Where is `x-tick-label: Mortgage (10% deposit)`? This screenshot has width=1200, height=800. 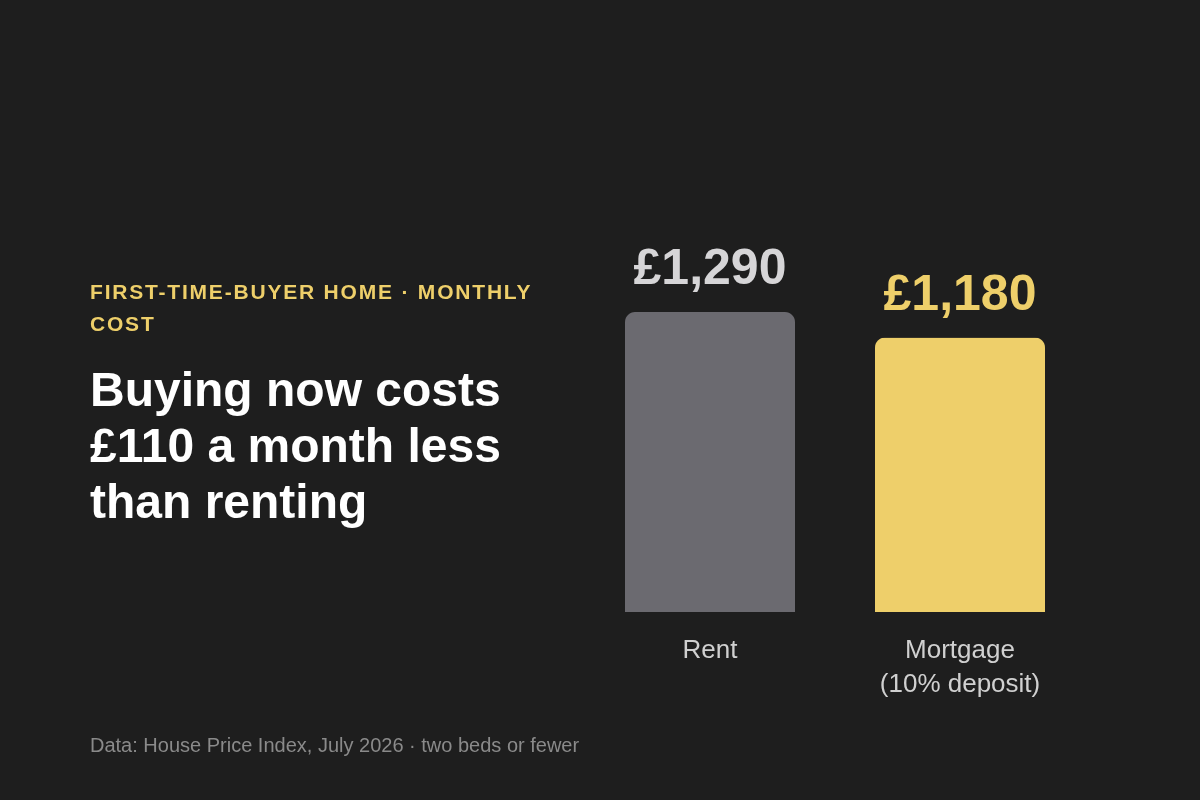 x-tick-label: Mortgage (10% deposit) is located at coordinates (960, 665).